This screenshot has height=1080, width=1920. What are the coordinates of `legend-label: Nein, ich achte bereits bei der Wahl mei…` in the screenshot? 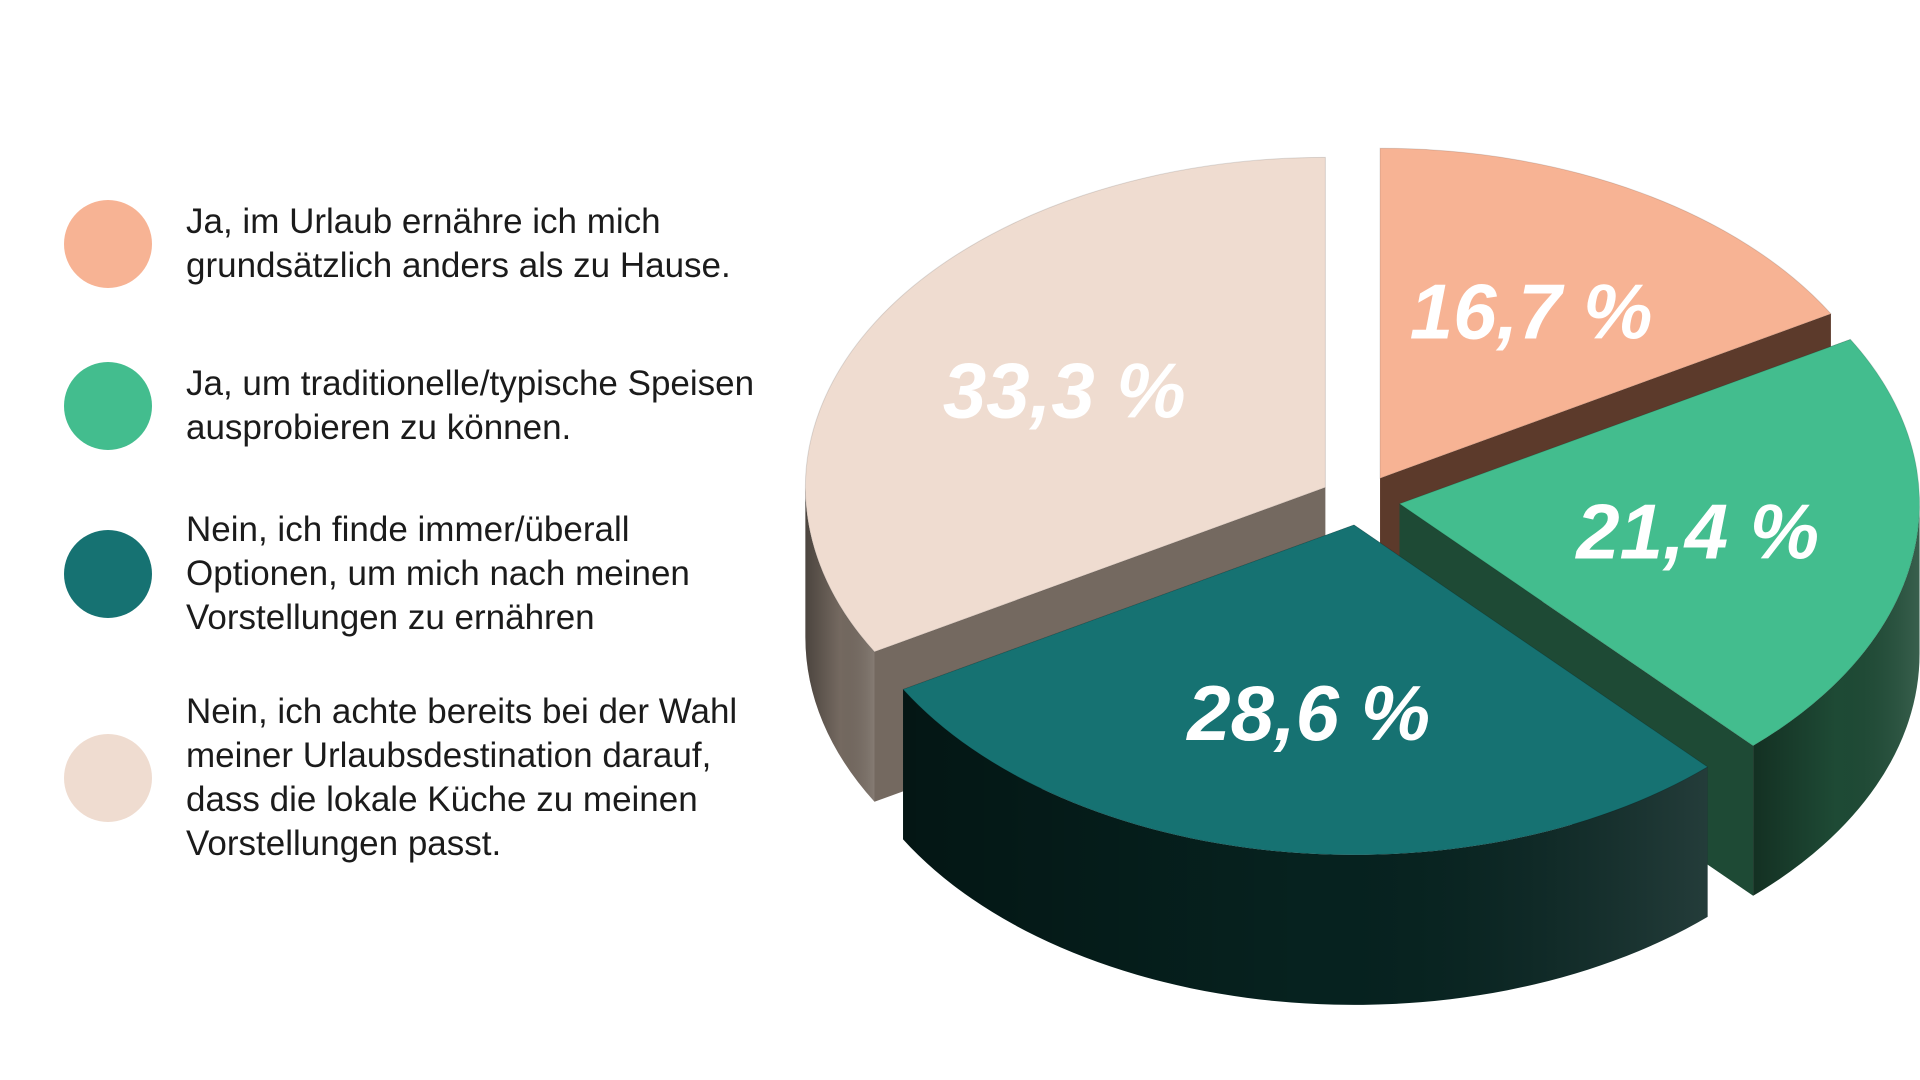 It's located at (462, 777).